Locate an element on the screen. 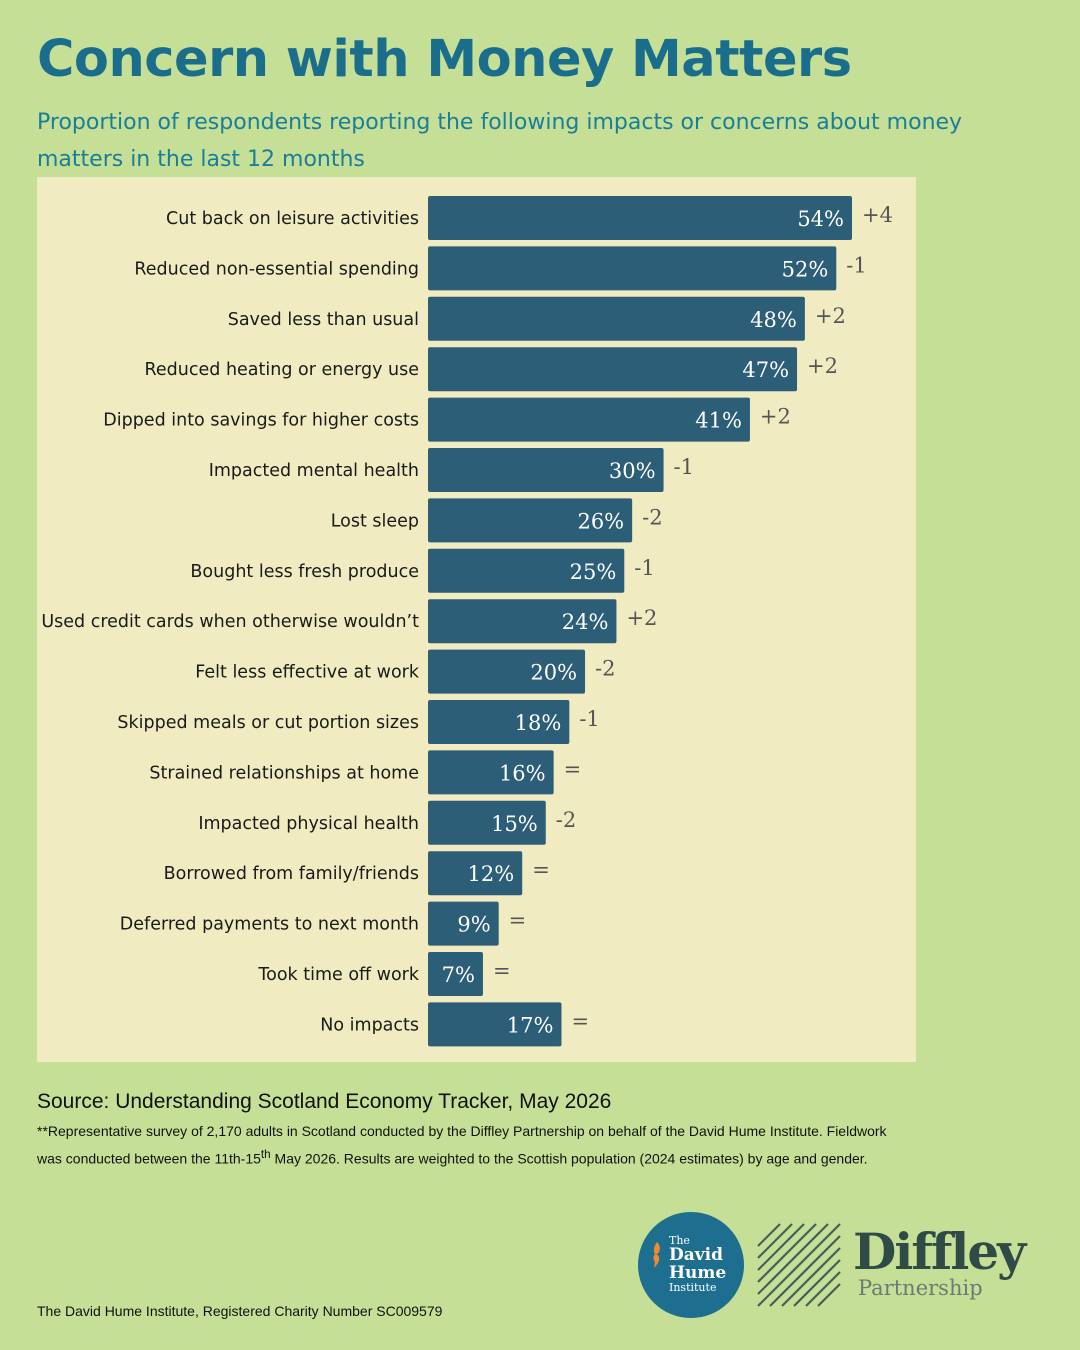 The image size is (1080, 1350). category-label: Reduced heating or energy use is located at coordinates (282, 370).